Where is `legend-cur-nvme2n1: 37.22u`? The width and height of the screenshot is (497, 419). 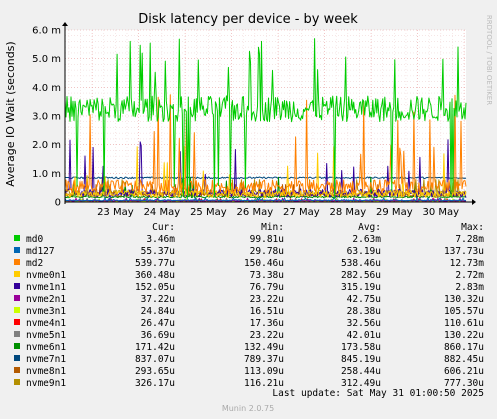 legend-cur-nvme2n1: 37.22u is located at coordinates (158, 299).